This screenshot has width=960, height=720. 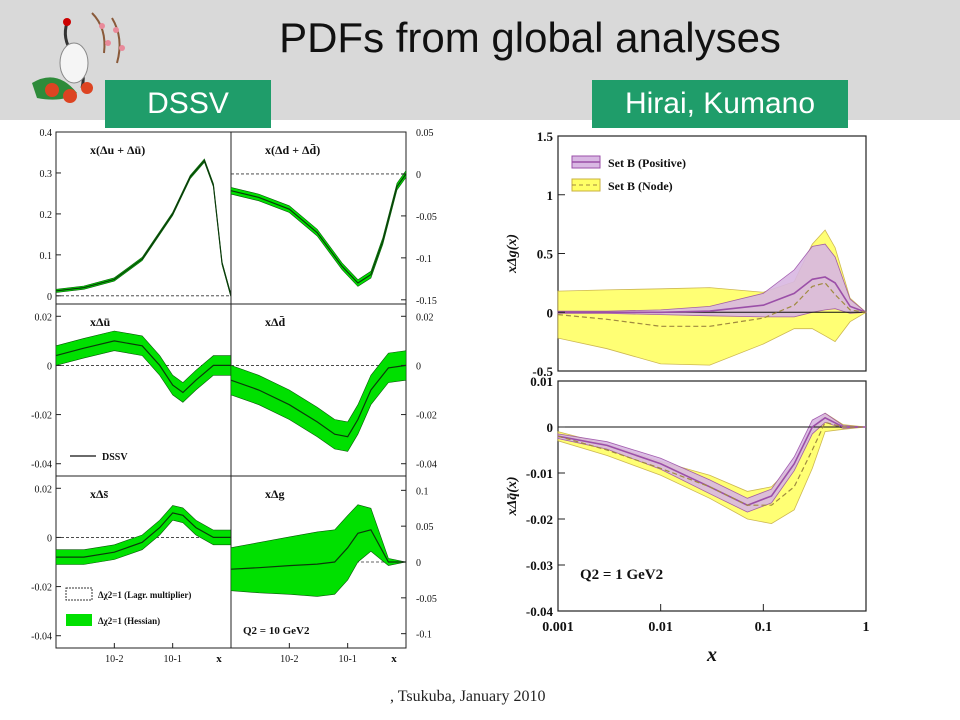 What do you see at coordinates (530, 37) in the screenshot?
I see `slide-title: PDFs from global analyses` at bounding box center [530, 37].